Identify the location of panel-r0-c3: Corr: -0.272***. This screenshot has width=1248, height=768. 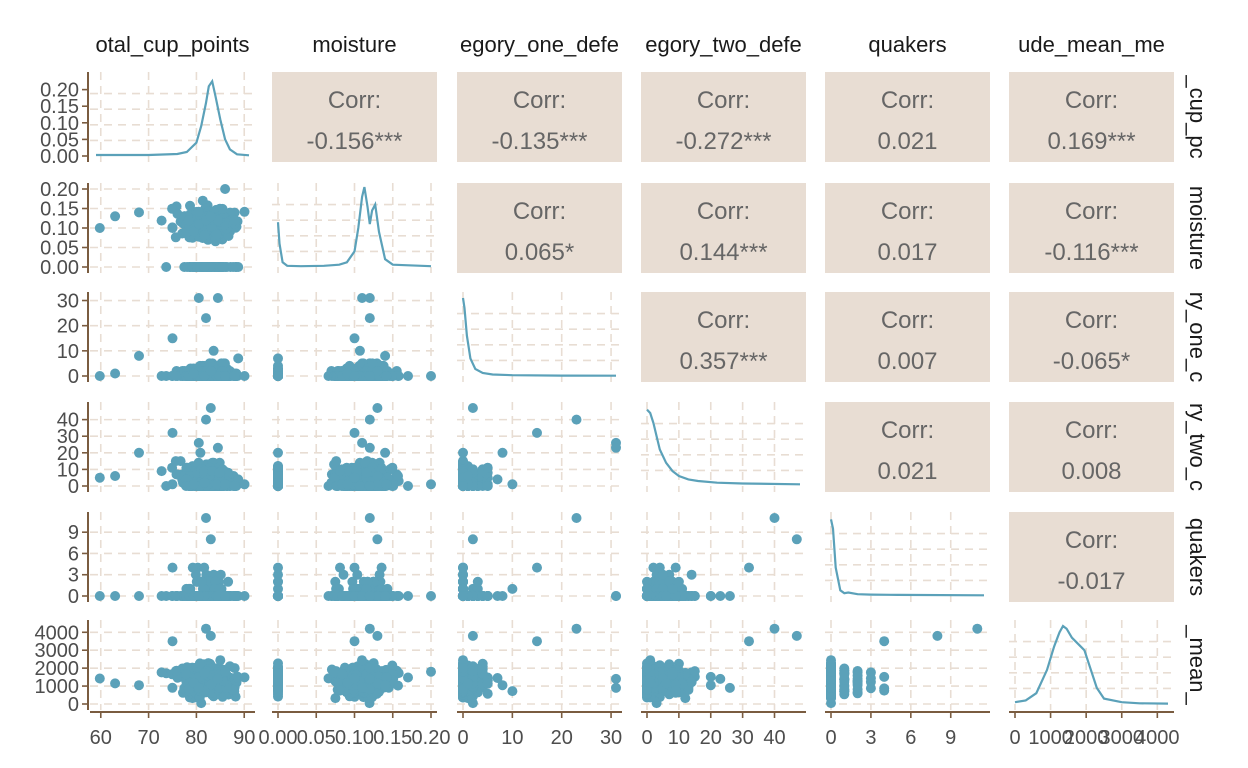
(723, 117).